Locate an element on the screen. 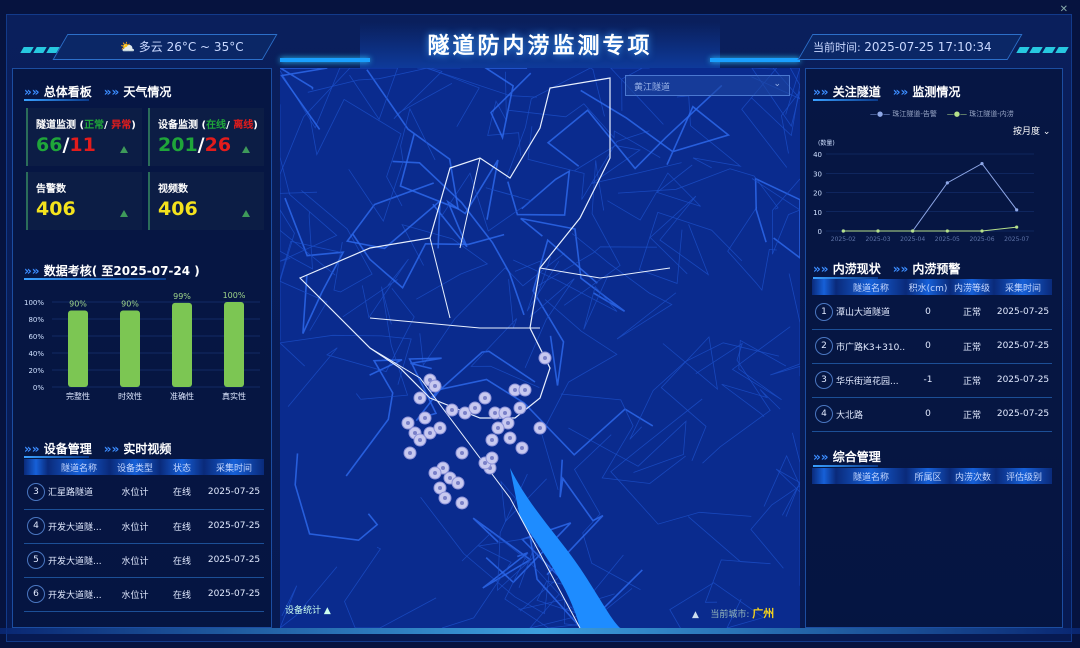 Image resolution: width=1080 pixels, height=648 pixels. x-tick-label: 真实性 is located at coordinates (234, 396).